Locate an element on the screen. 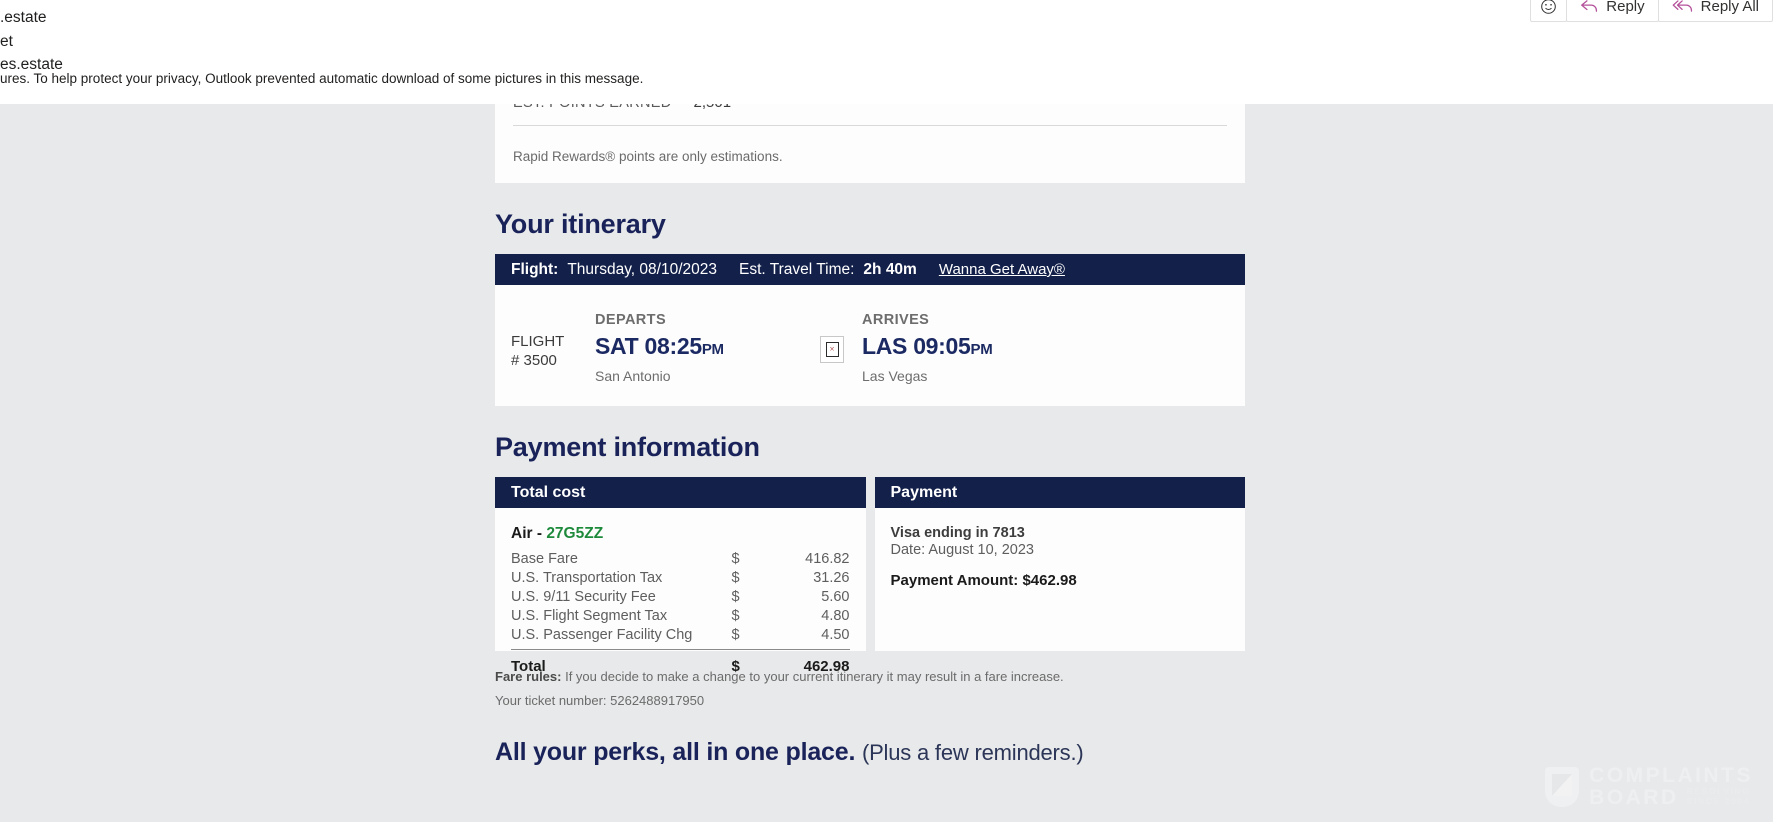 The width and height of the screenshot is (1773, 822). flight-number: FLIGHT # 3500 is located at coordinates (553, 341).